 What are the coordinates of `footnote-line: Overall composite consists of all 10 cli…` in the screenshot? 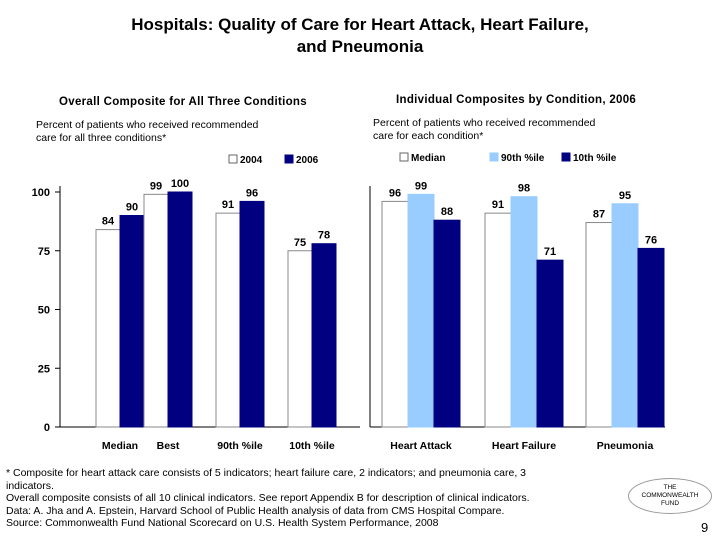 It's located at (268, 498).